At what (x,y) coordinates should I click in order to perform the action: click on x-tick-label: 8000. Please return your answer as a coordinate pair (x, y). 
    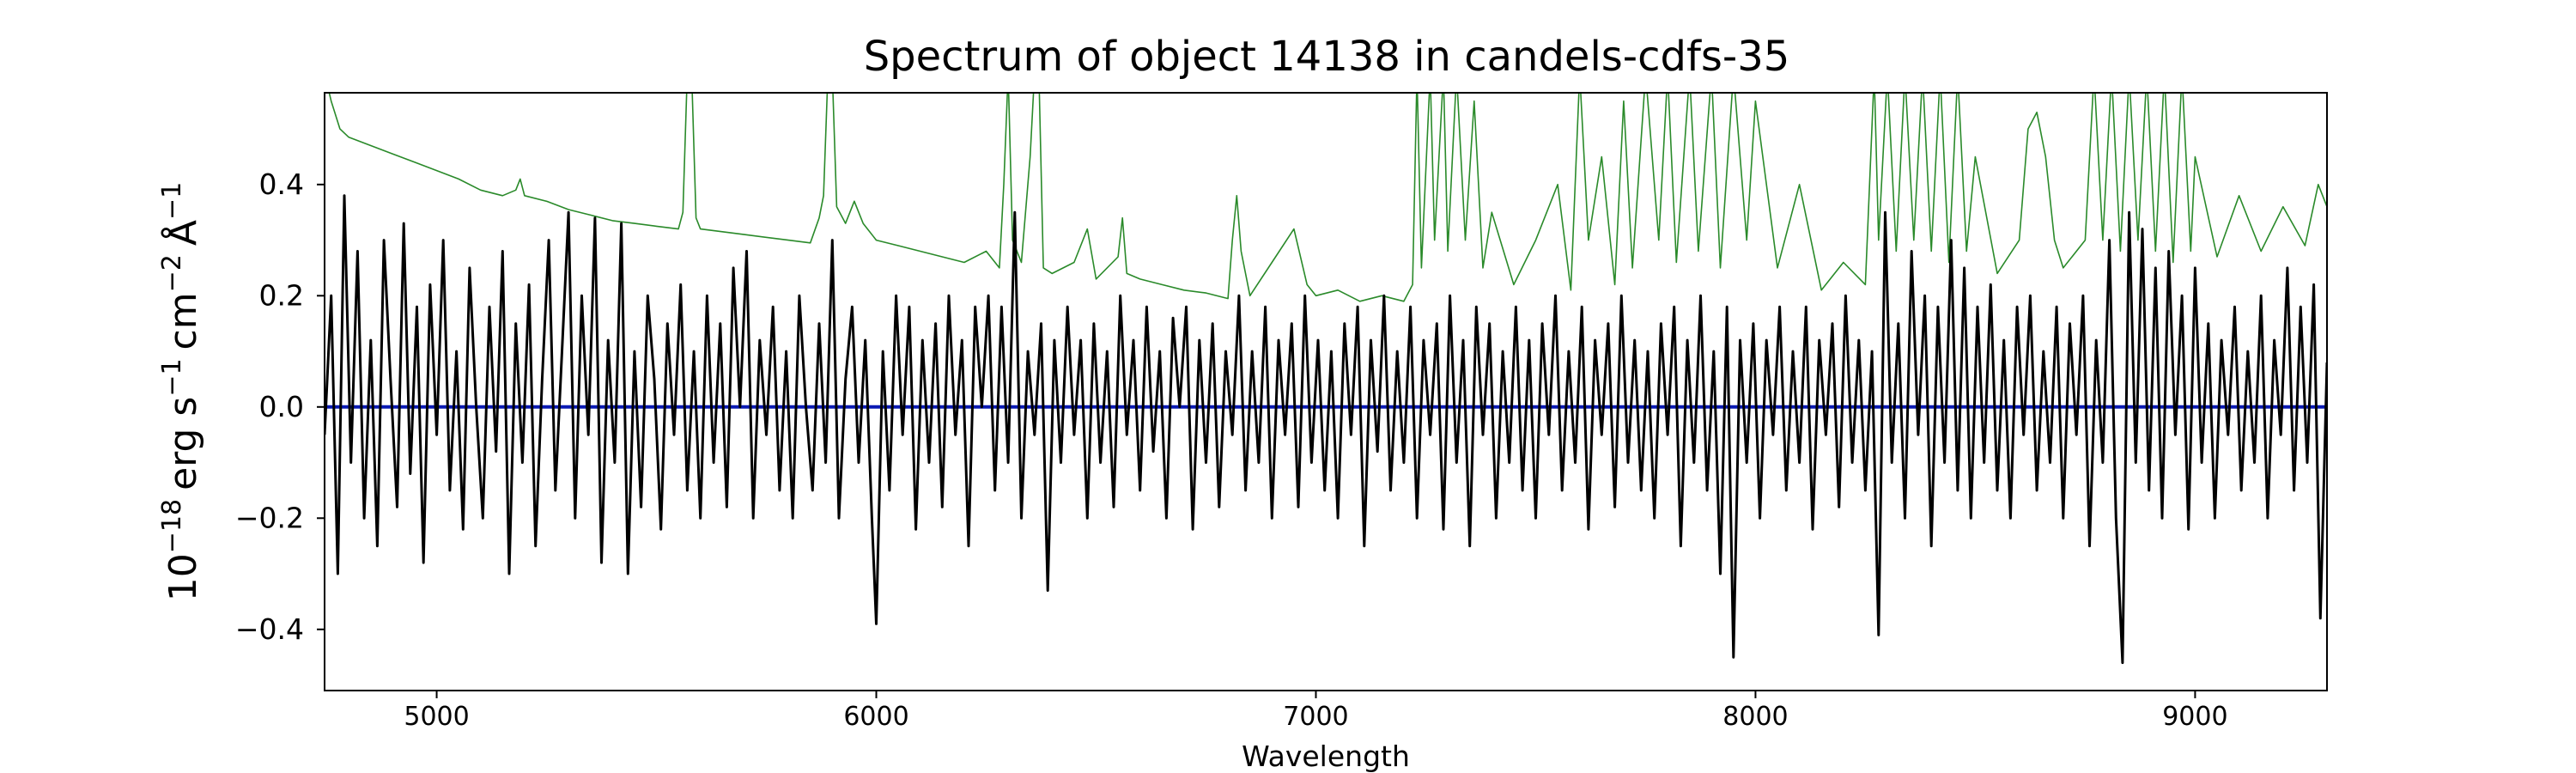
    Looking at the image, I should click on (1755, 717).